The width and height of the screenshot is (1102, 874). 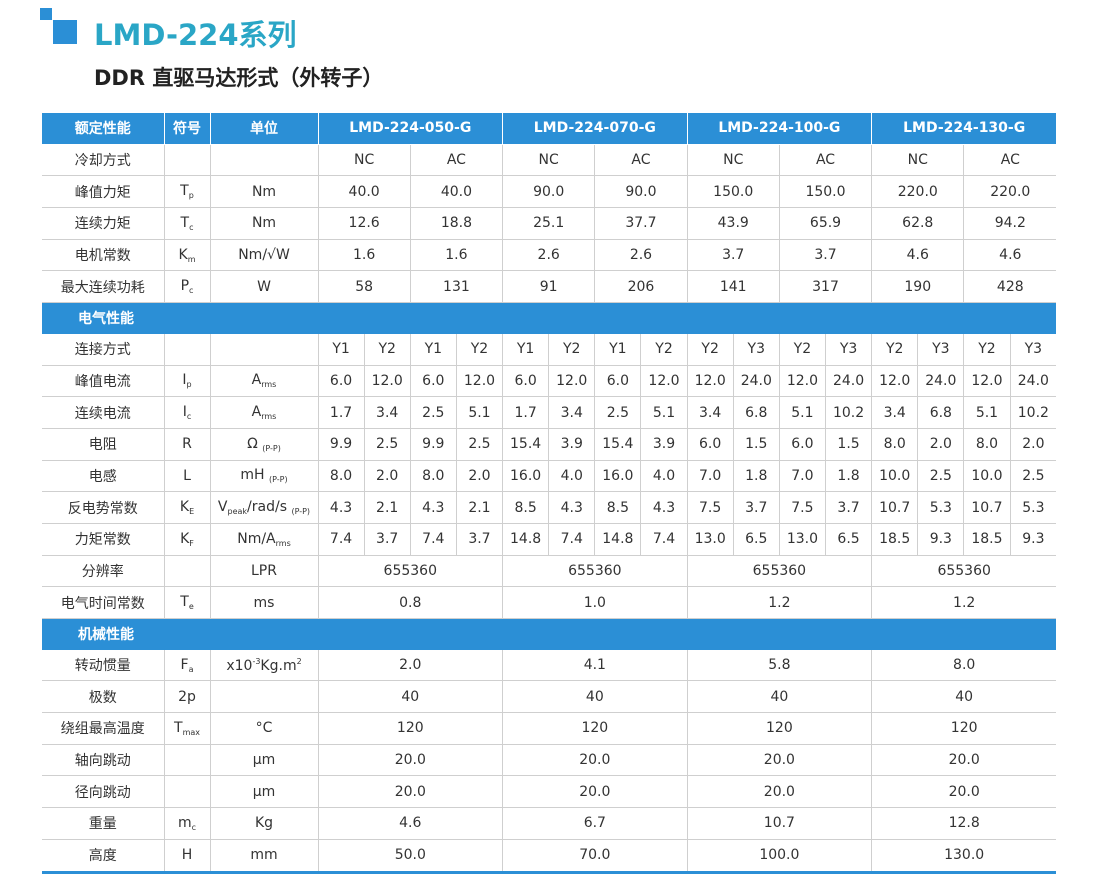 I want to click on value: 2.5, so click(x=433, y=412).